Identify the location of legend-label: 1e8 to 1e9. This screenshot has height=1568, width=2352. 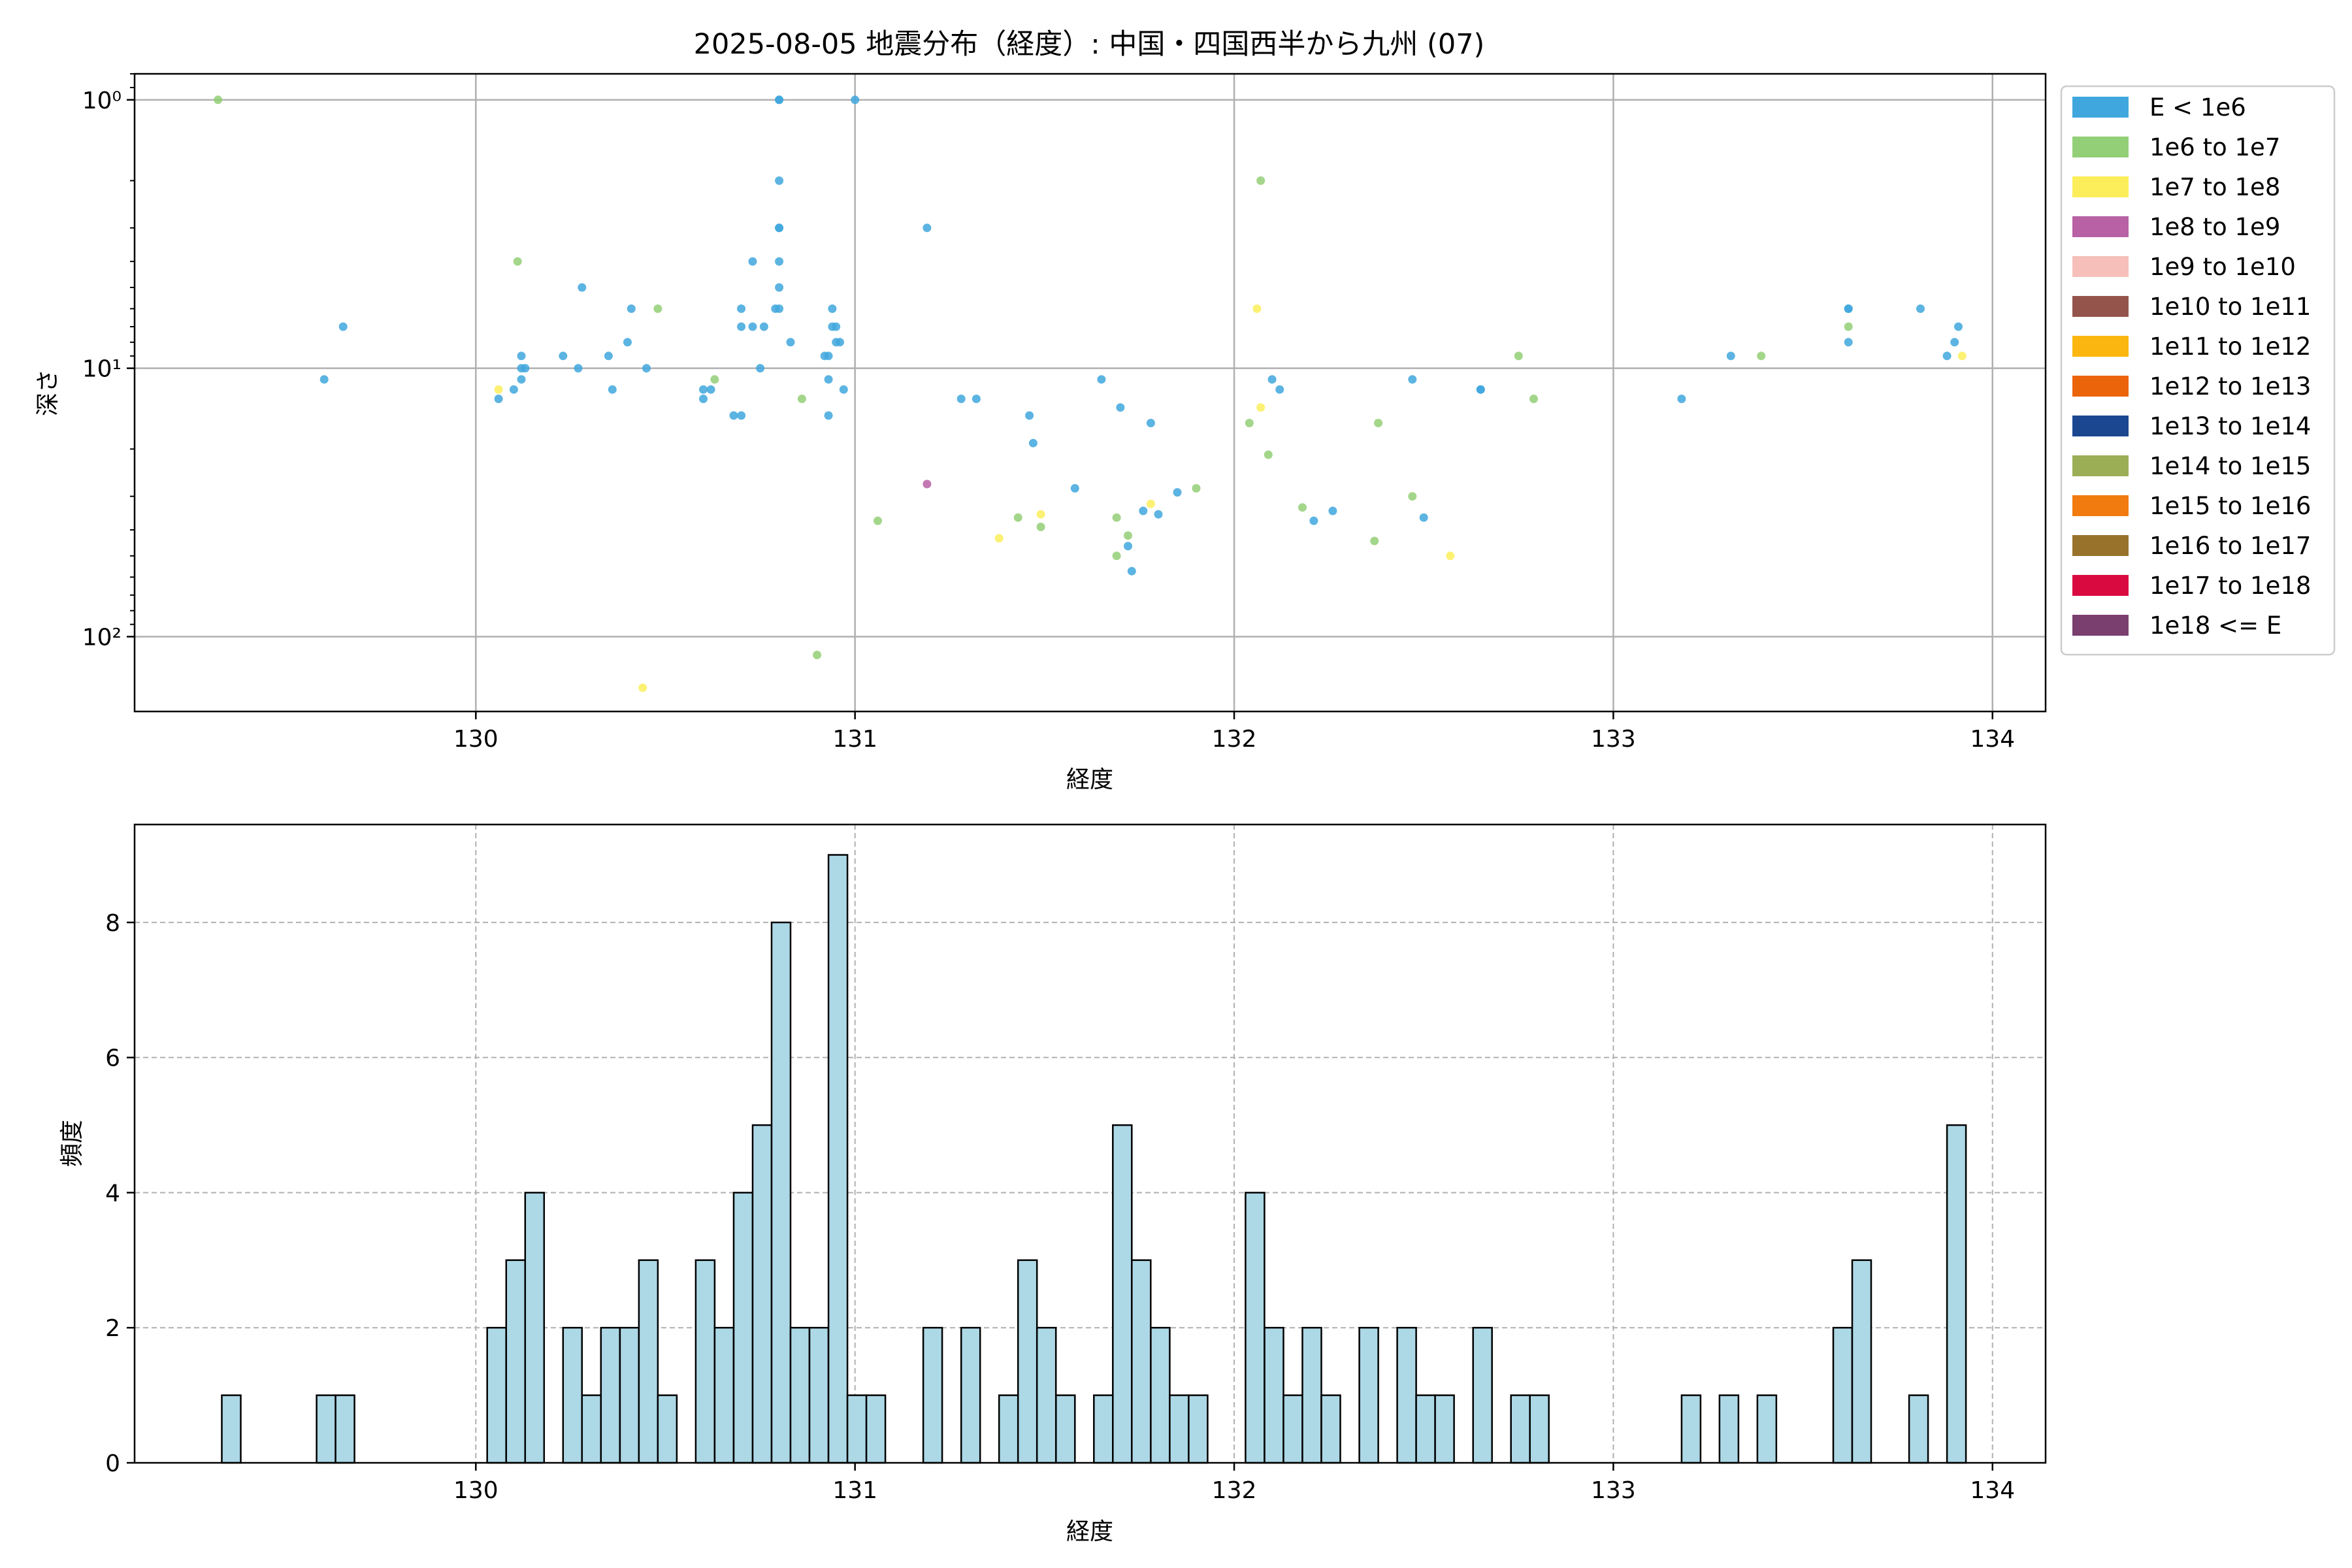
(2214, 227).